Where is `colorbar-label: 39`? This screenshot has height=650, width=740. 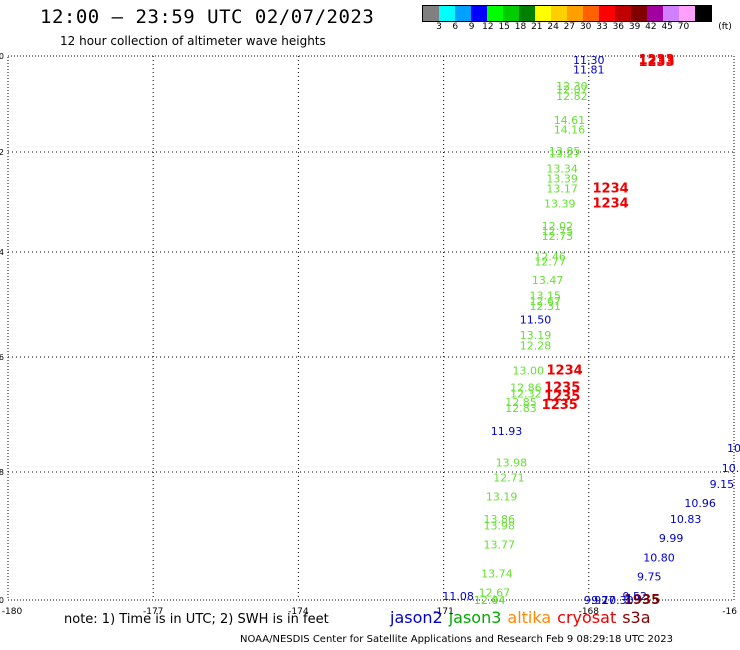
colorbar-label: 39 is located at coordinates (634, 27).